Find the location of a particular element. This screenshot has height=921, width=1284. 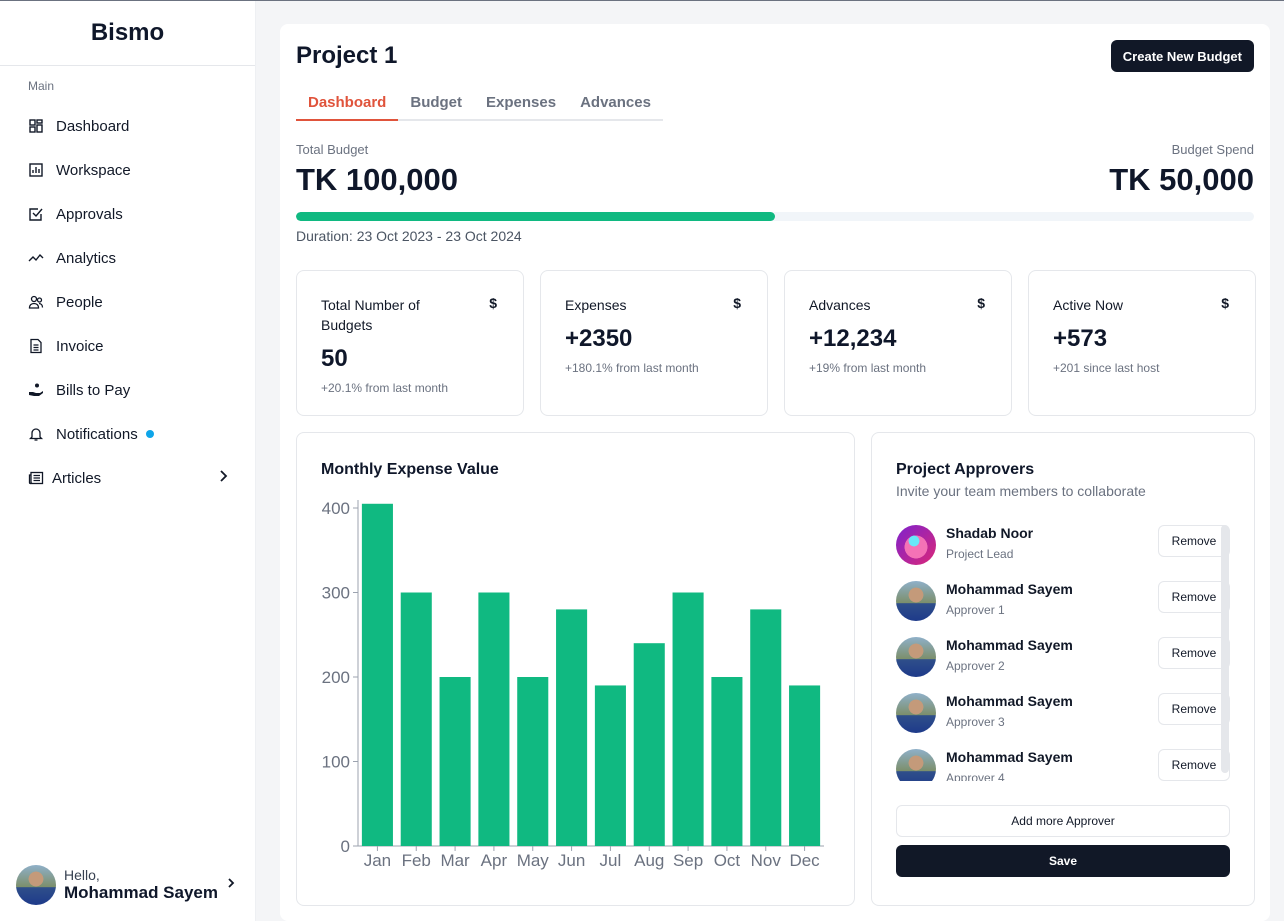

sidebar-item-invoice: Invoice is located at coordinates (128, 346).